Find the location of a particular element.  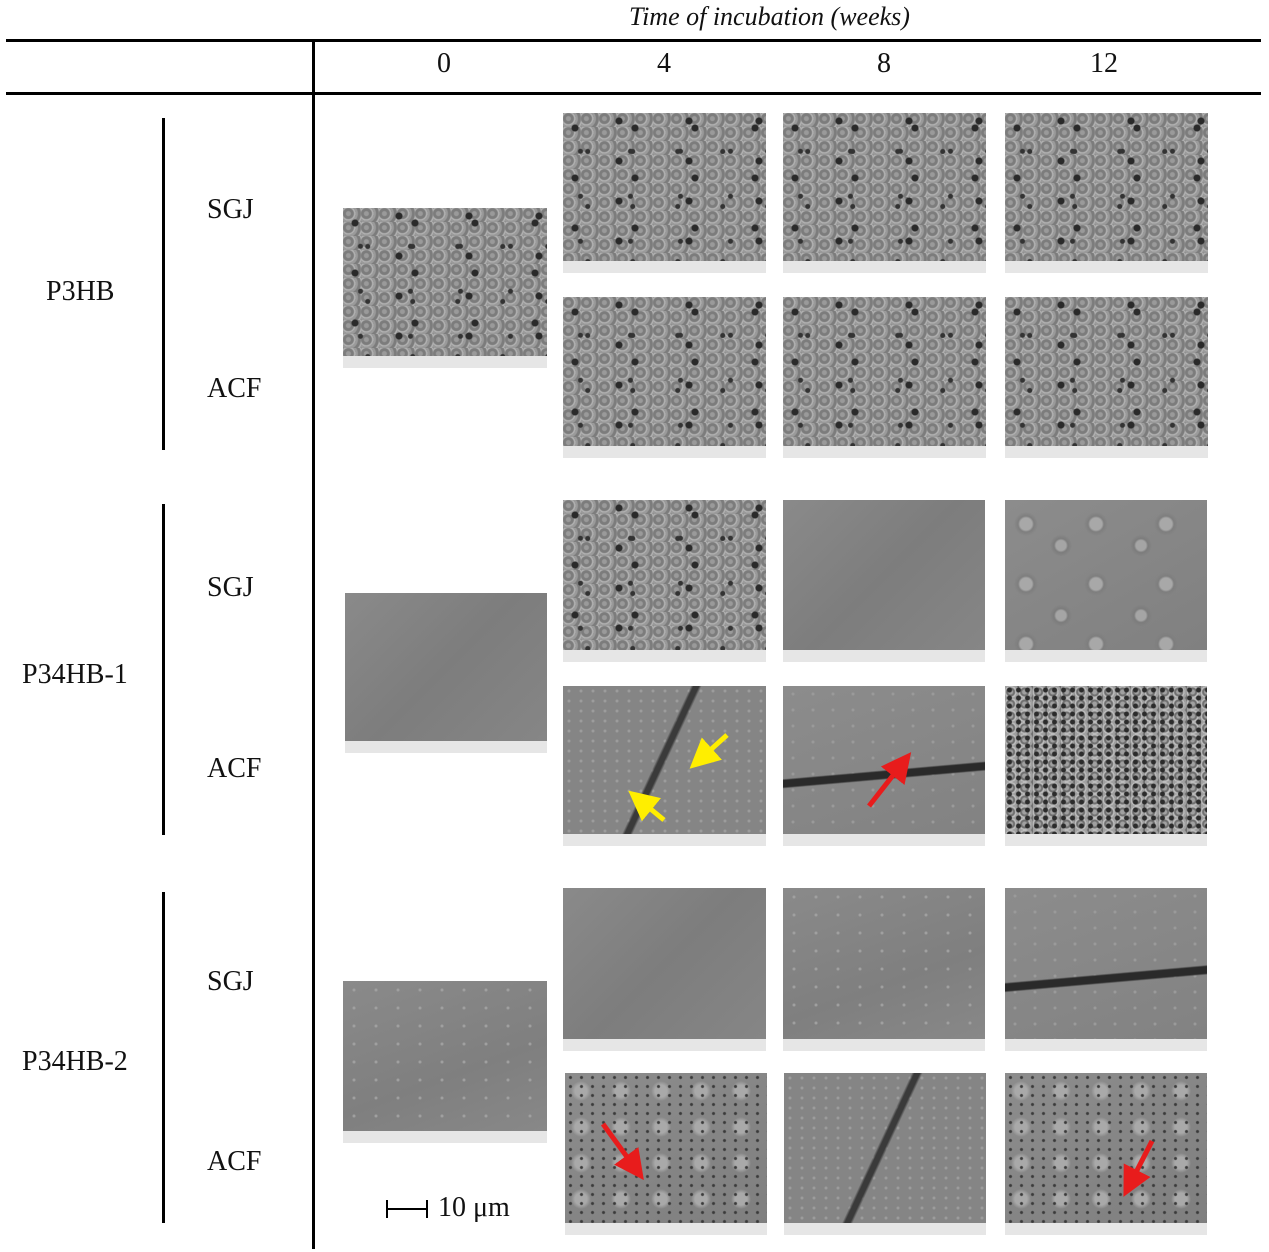

group-label-p34hb-2: P34HB-2 is located at coordinates (75, 1061).